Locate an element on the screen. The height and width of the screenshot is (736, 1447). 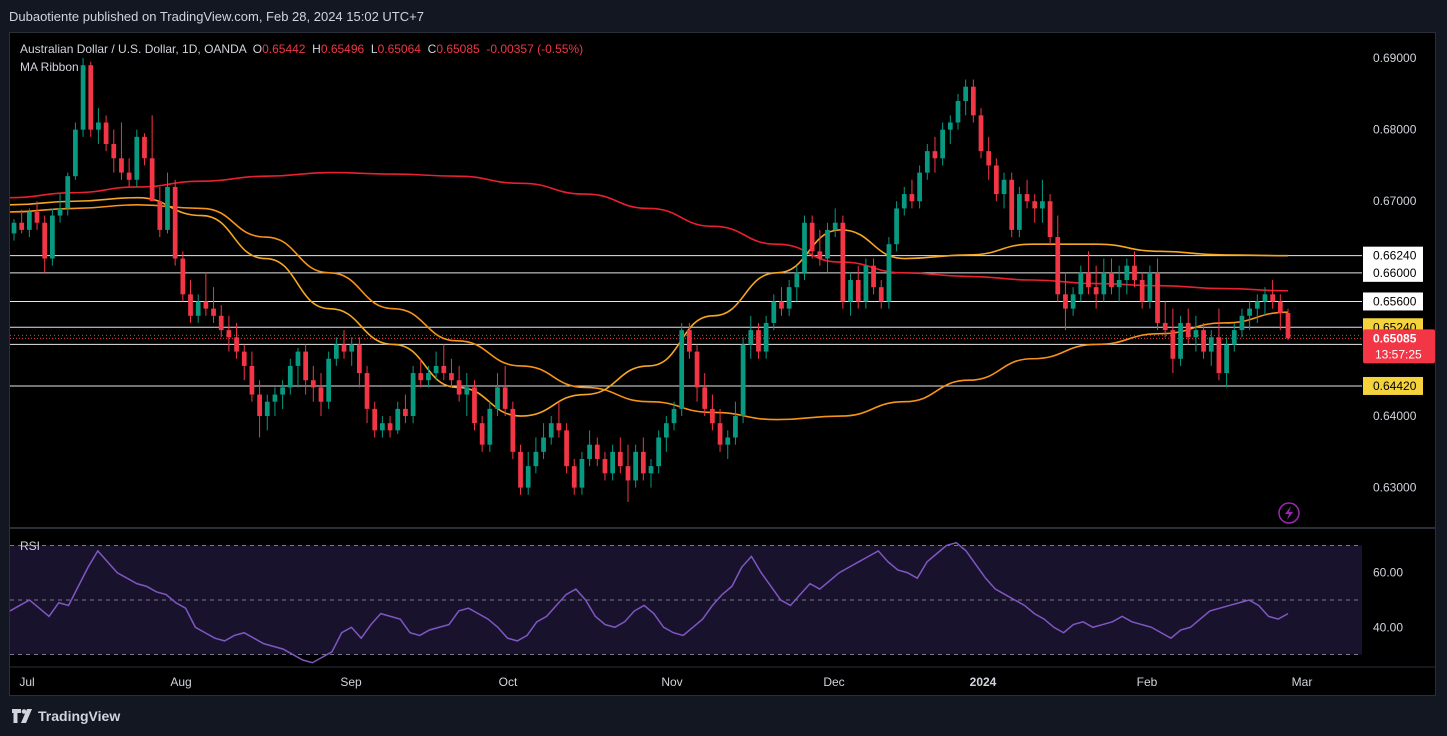
time-tick-label: Jul is located at coordinates (26, 682).